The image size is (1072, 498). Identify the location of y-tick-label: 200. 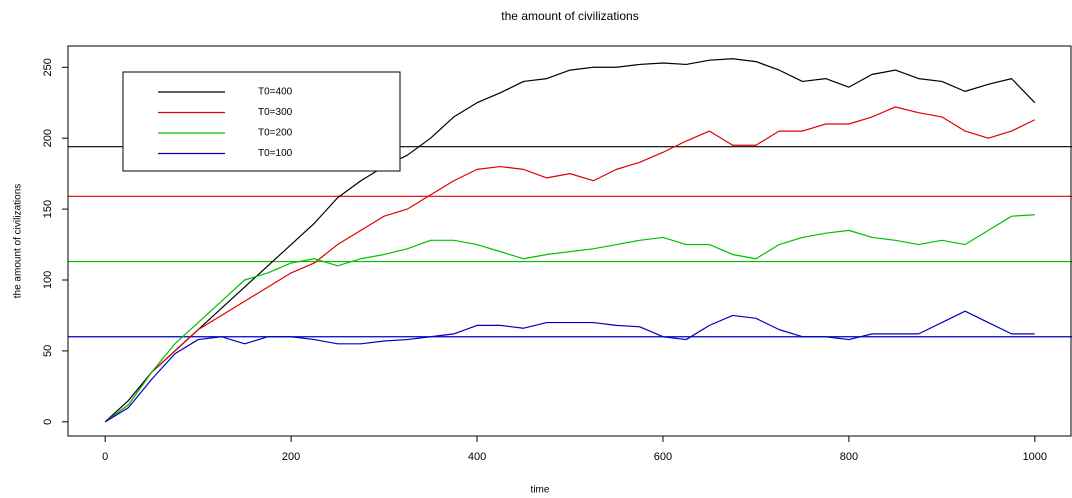
(48, 138).